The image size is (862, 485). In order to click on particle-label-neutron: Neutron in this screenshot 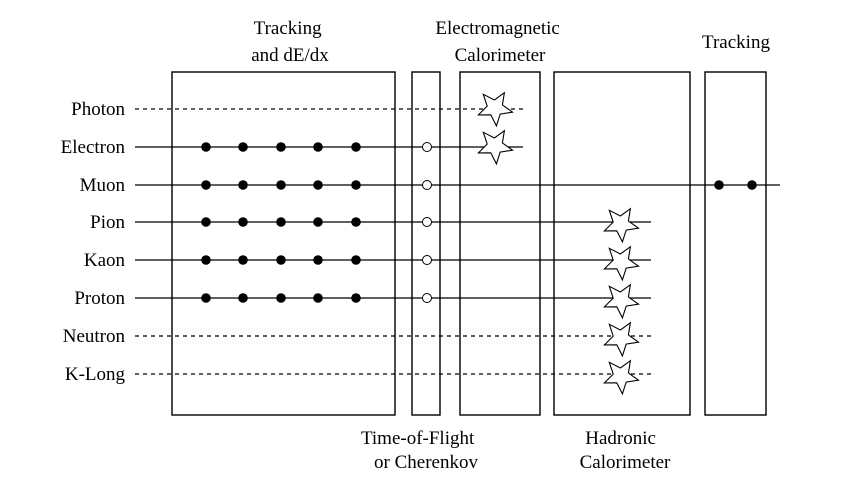, I will do `click(94, 336)`.